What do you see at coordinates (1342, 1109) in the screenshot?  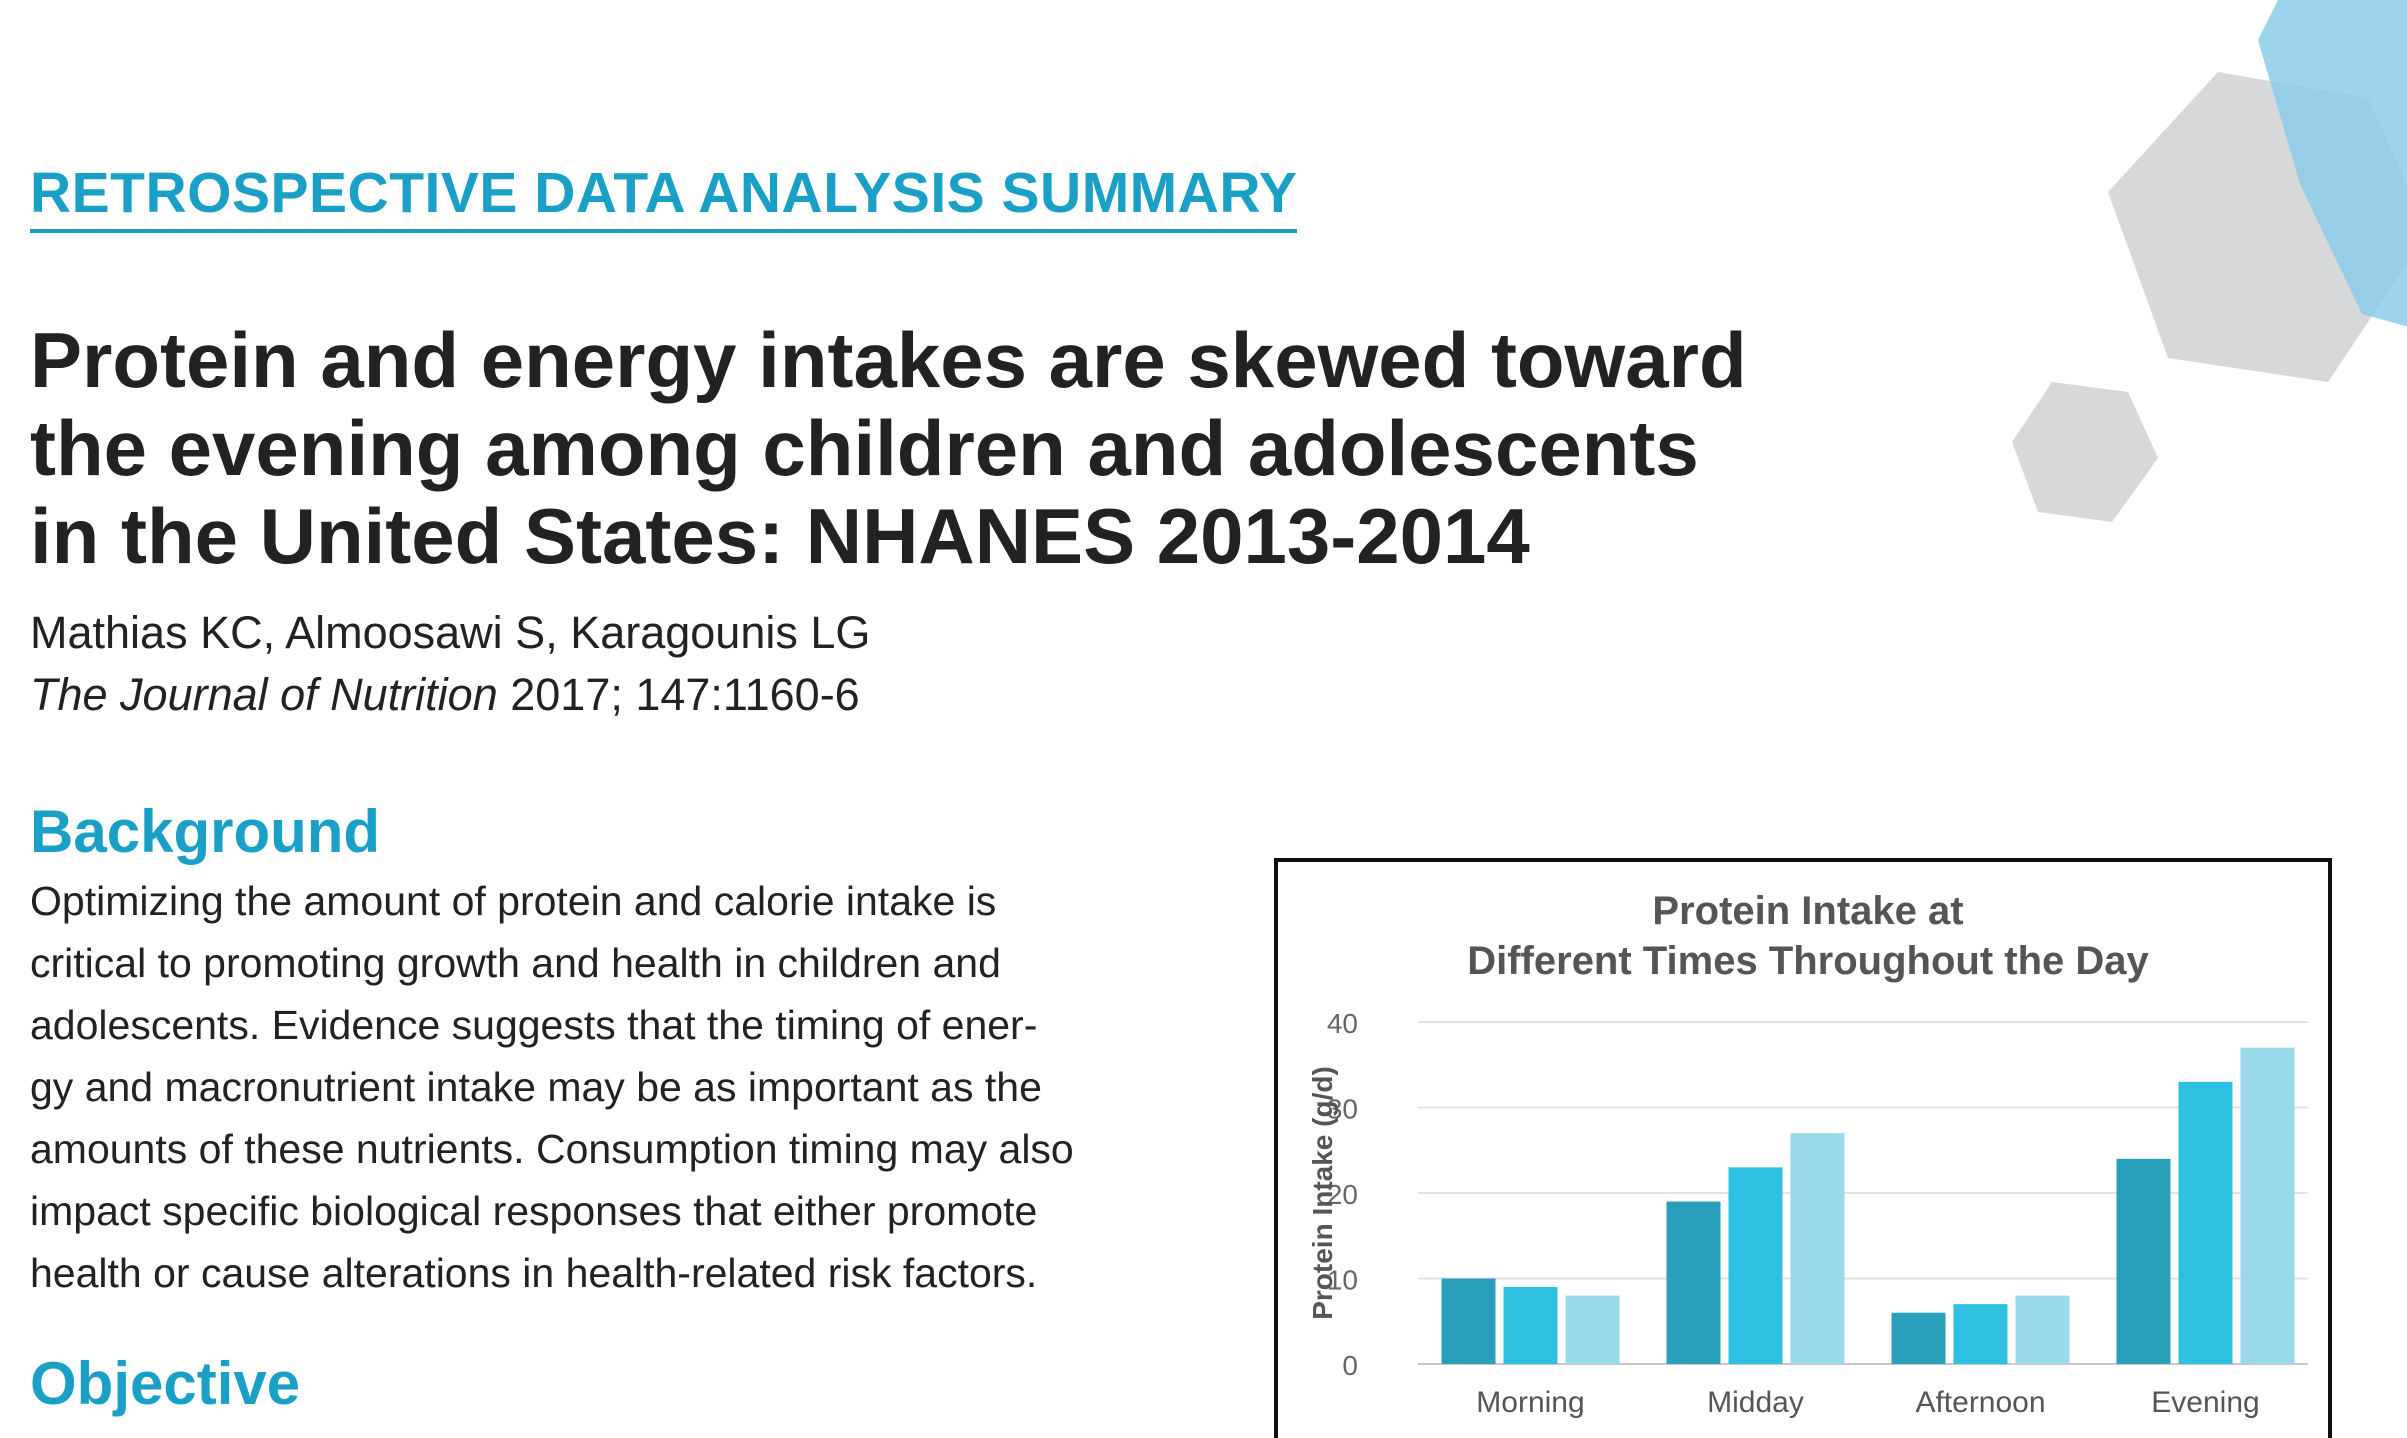 I see `y-tick-label: 30` at bounding box center [1342, 1109].